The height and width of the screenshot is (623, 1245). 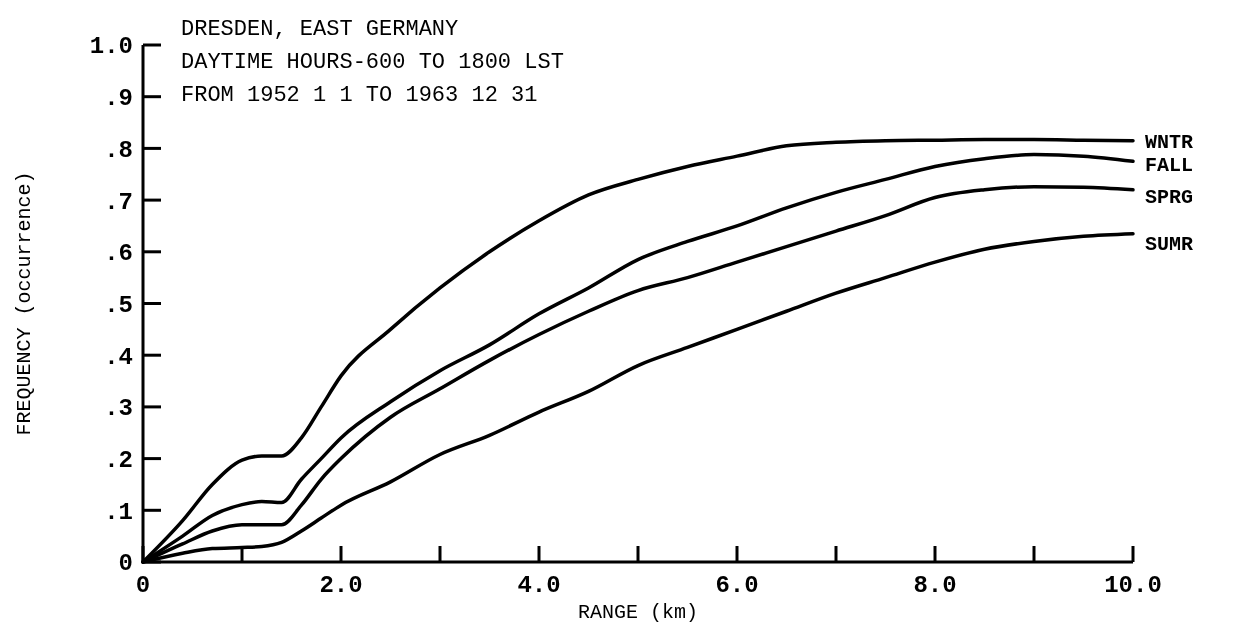 I want to click on y-tick-label: .2, so click(x=118, y=460).